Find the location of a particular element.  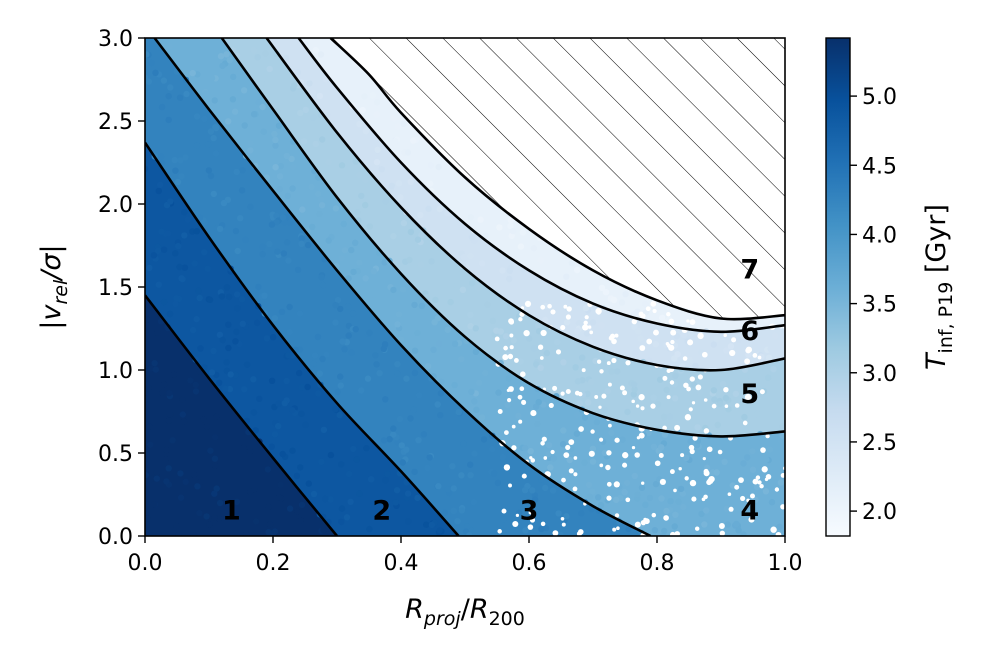

x-tick-label: 0.4 is located at coordinates (401, 563).